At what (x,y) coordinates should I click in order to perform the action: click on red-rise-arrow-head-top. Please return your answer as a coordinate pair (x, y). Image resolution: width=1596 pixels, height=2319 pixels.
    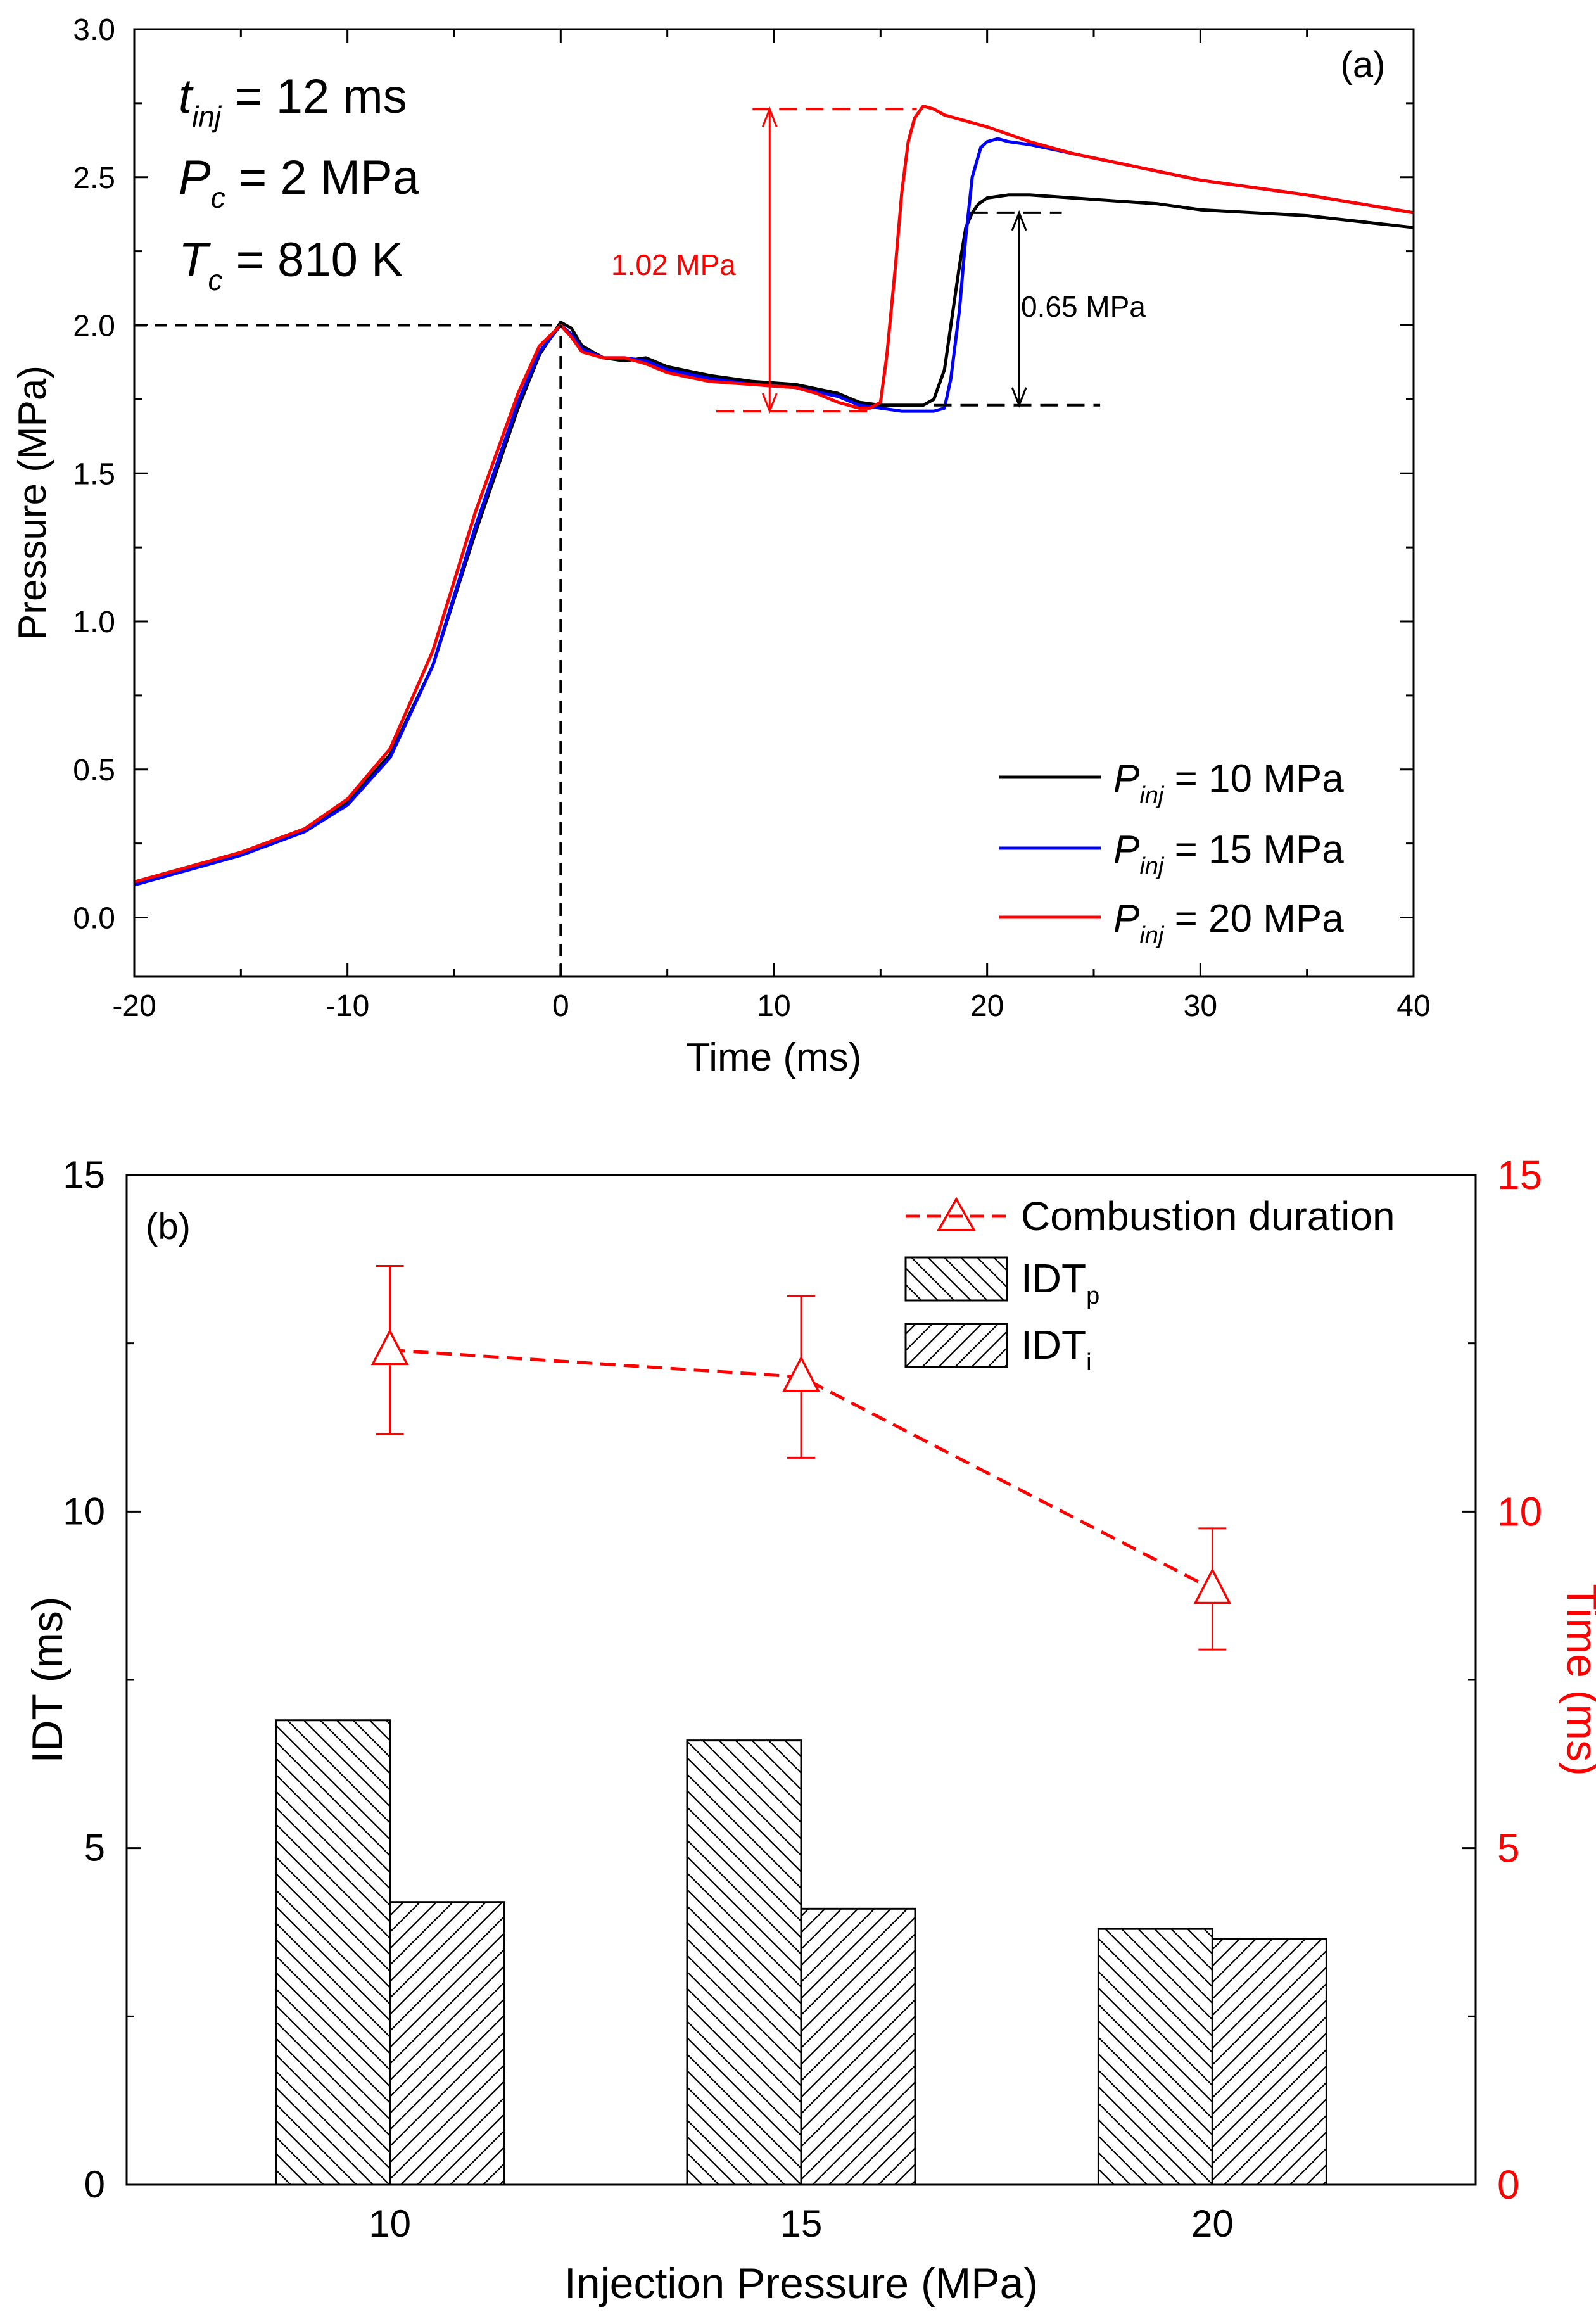
    Looking at the image, I should click on (769, 117).